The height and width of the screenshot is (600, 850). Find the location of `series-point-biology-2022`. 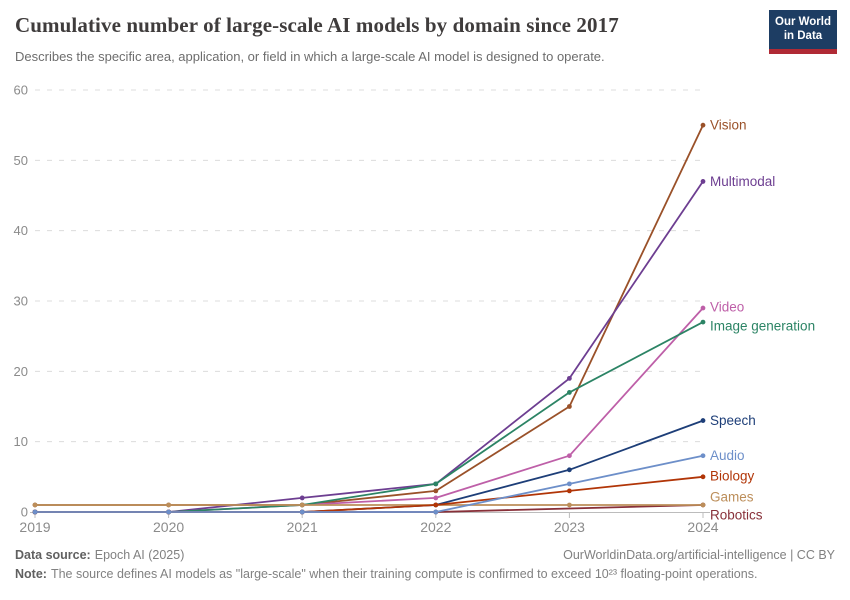

series-point-biology-2022 is located at coordinates (436, 505).